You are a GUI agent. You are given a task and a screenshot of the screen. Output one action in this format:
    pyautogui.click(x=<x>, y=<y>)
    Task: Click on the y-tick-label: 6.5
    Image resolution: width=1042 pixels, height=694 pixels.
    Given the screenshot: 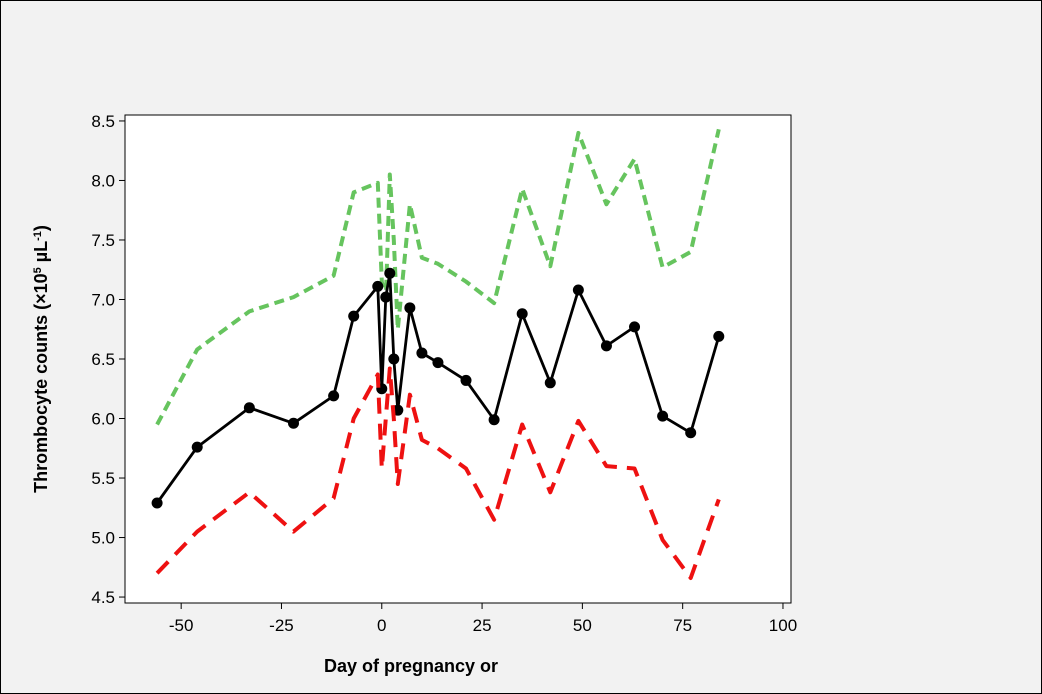 What is the action you would take?
    pyautogui.click(x=103, y=359)
    